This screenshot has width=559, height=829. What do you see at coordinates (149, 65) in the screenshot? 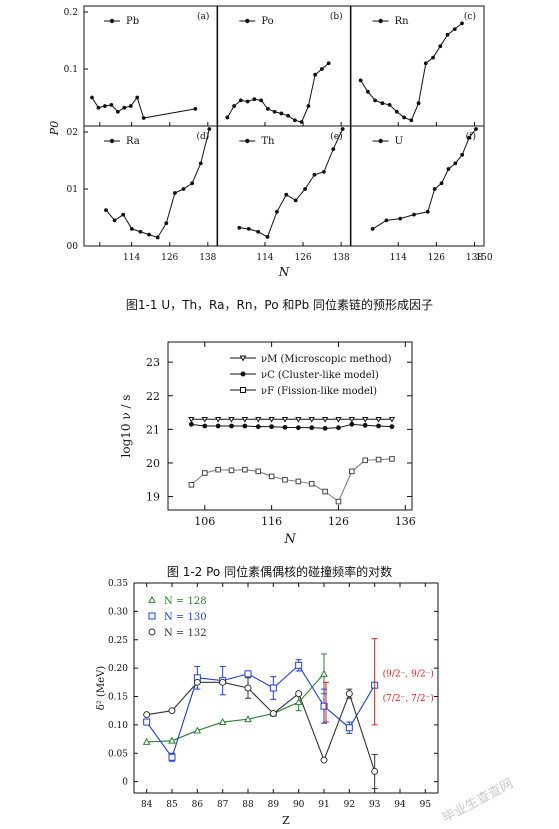
I see `fig1-panel-pb: (a) Pb` at bounding box center [149, 65].